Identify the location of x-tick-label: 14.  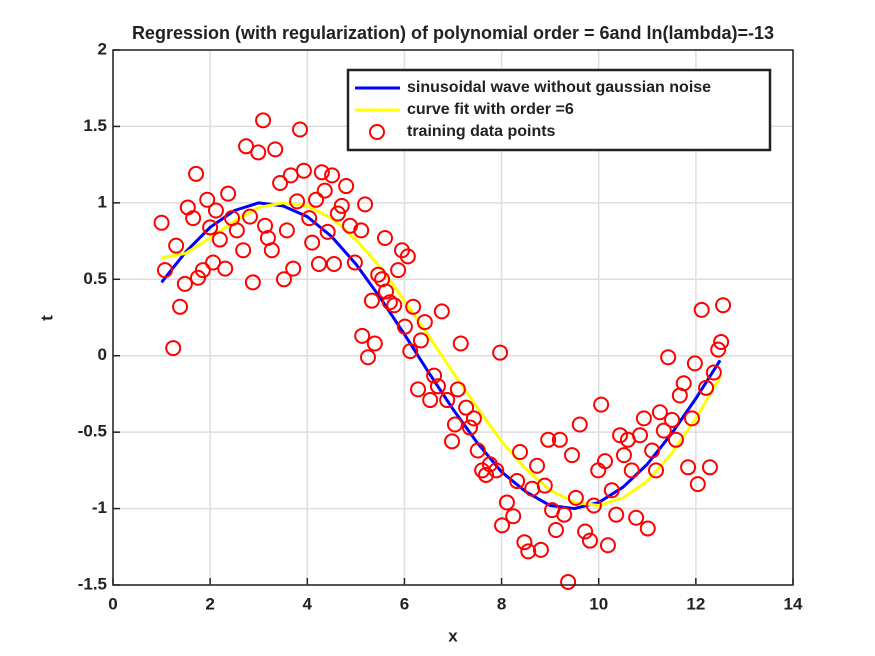
(793, 603).